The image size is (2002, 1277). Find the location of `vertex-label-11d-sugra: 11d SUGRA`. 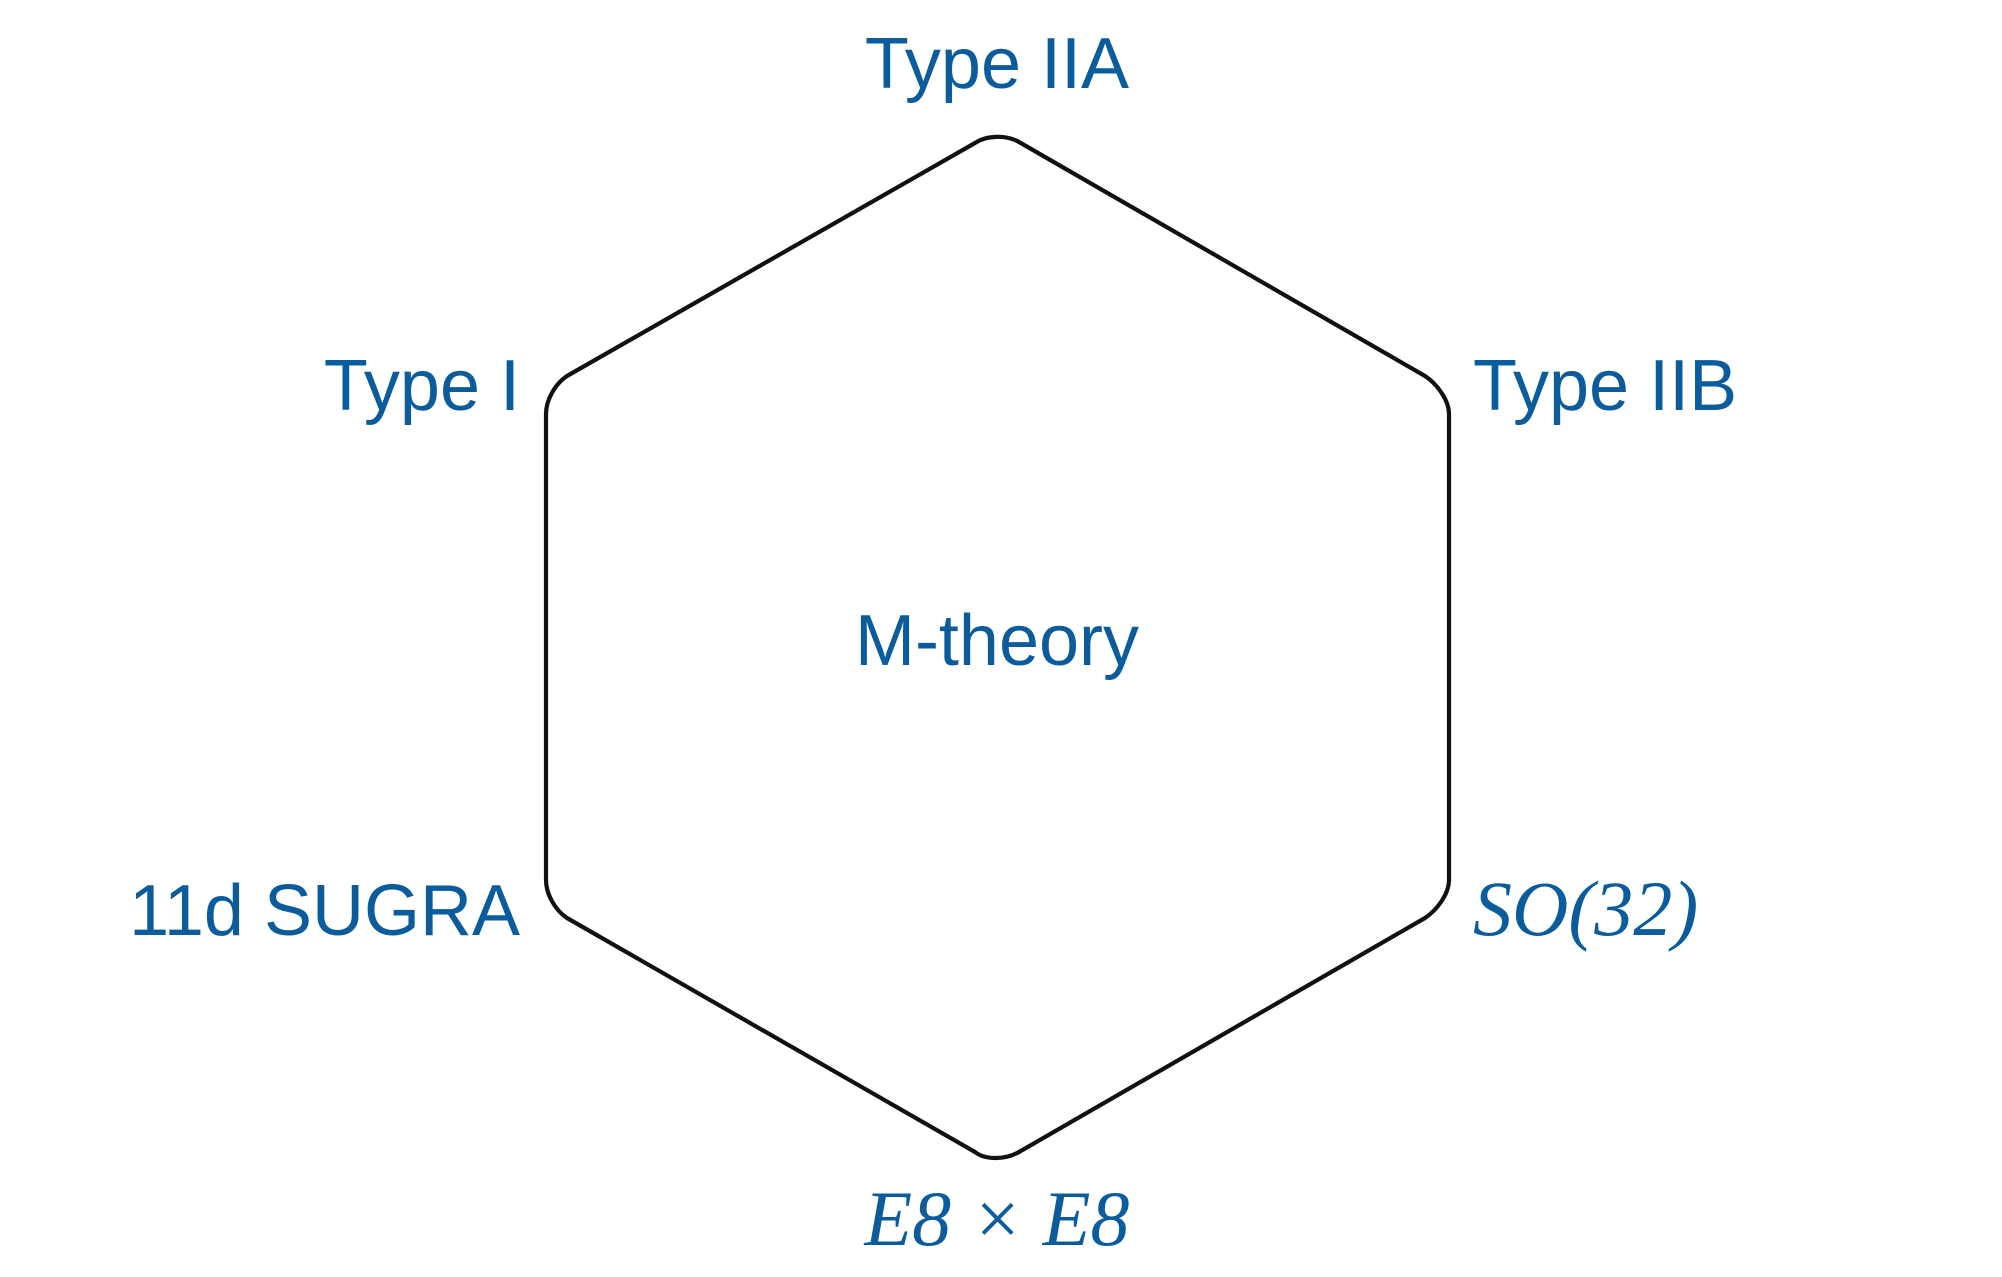

vertex-label-11d-sugra: 11d SUGRA is located at coordinates (324, 911).